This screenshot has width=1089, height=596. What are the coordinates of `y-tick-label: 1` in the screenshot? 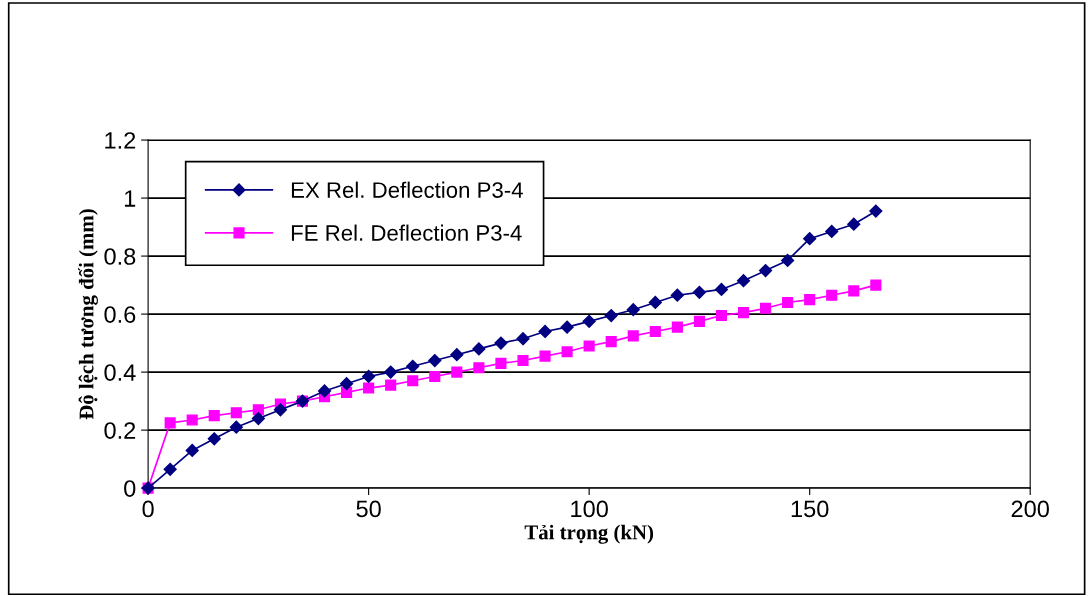 It's located at (130, 198).